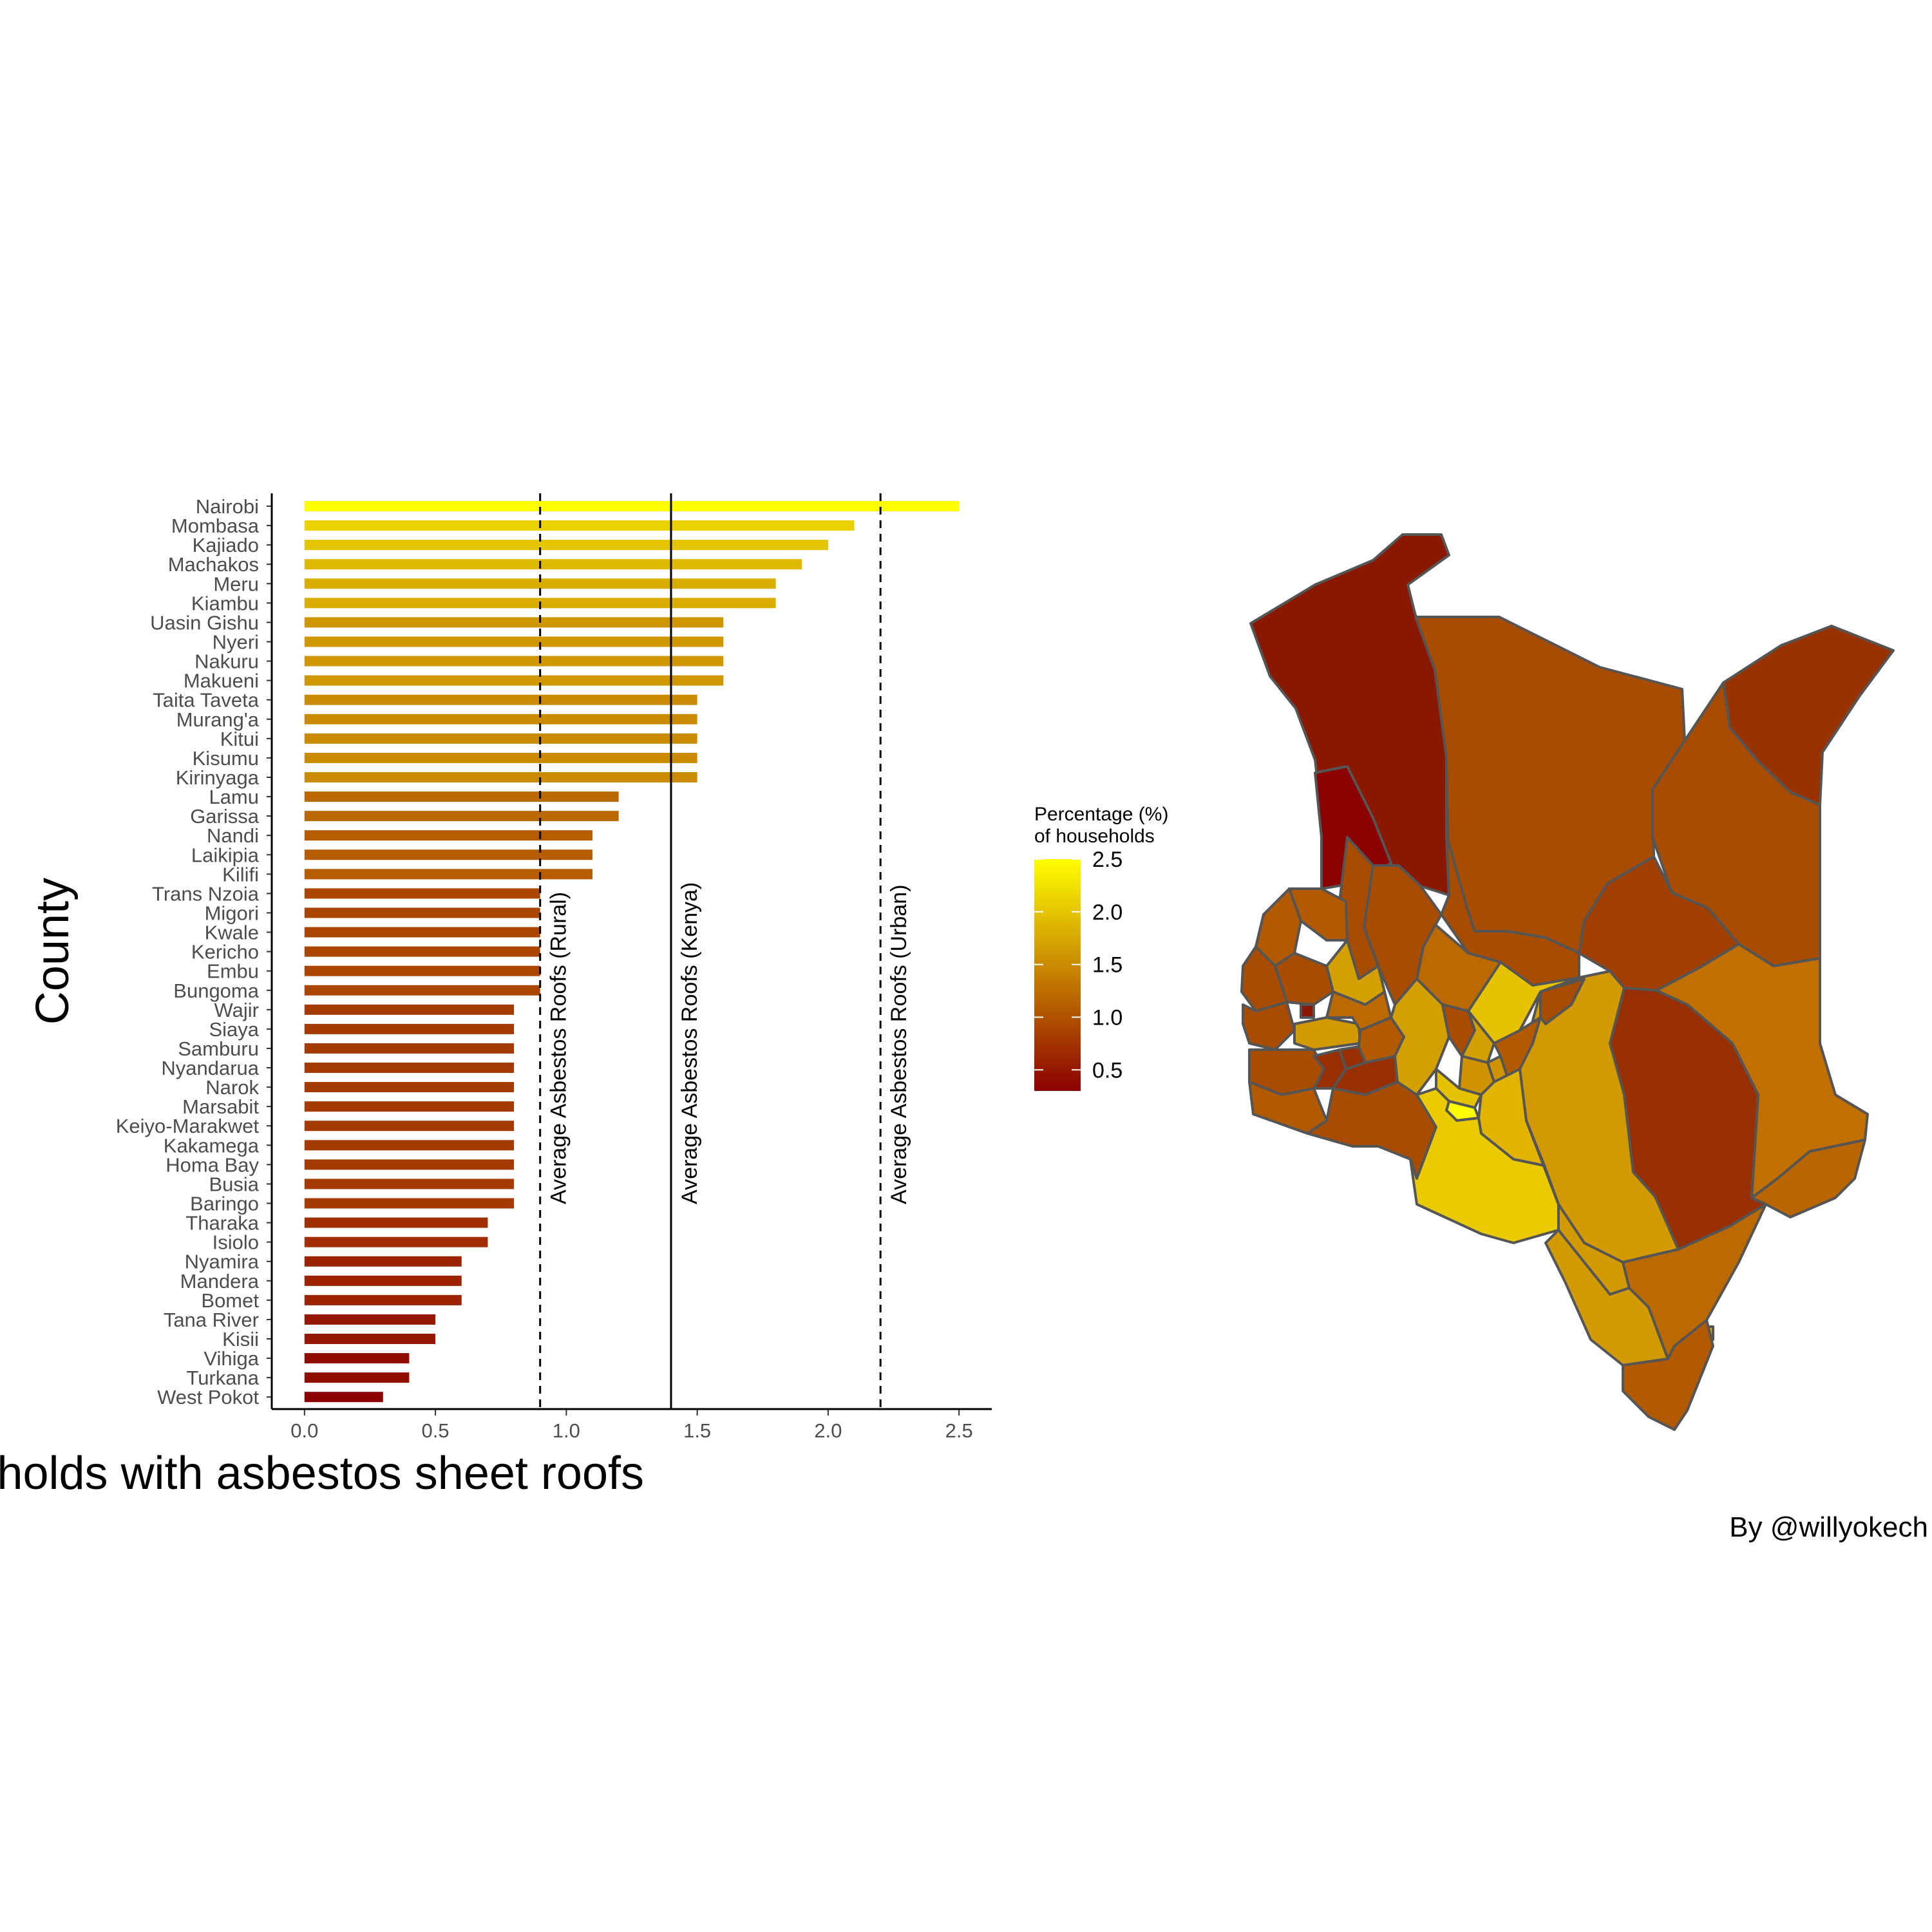 This screenshot has height=1932, width=1932. What do you see at coordinates (500, 757) in the screenshot?
I see `bar-kisumu` at bounding box center [500, 757].